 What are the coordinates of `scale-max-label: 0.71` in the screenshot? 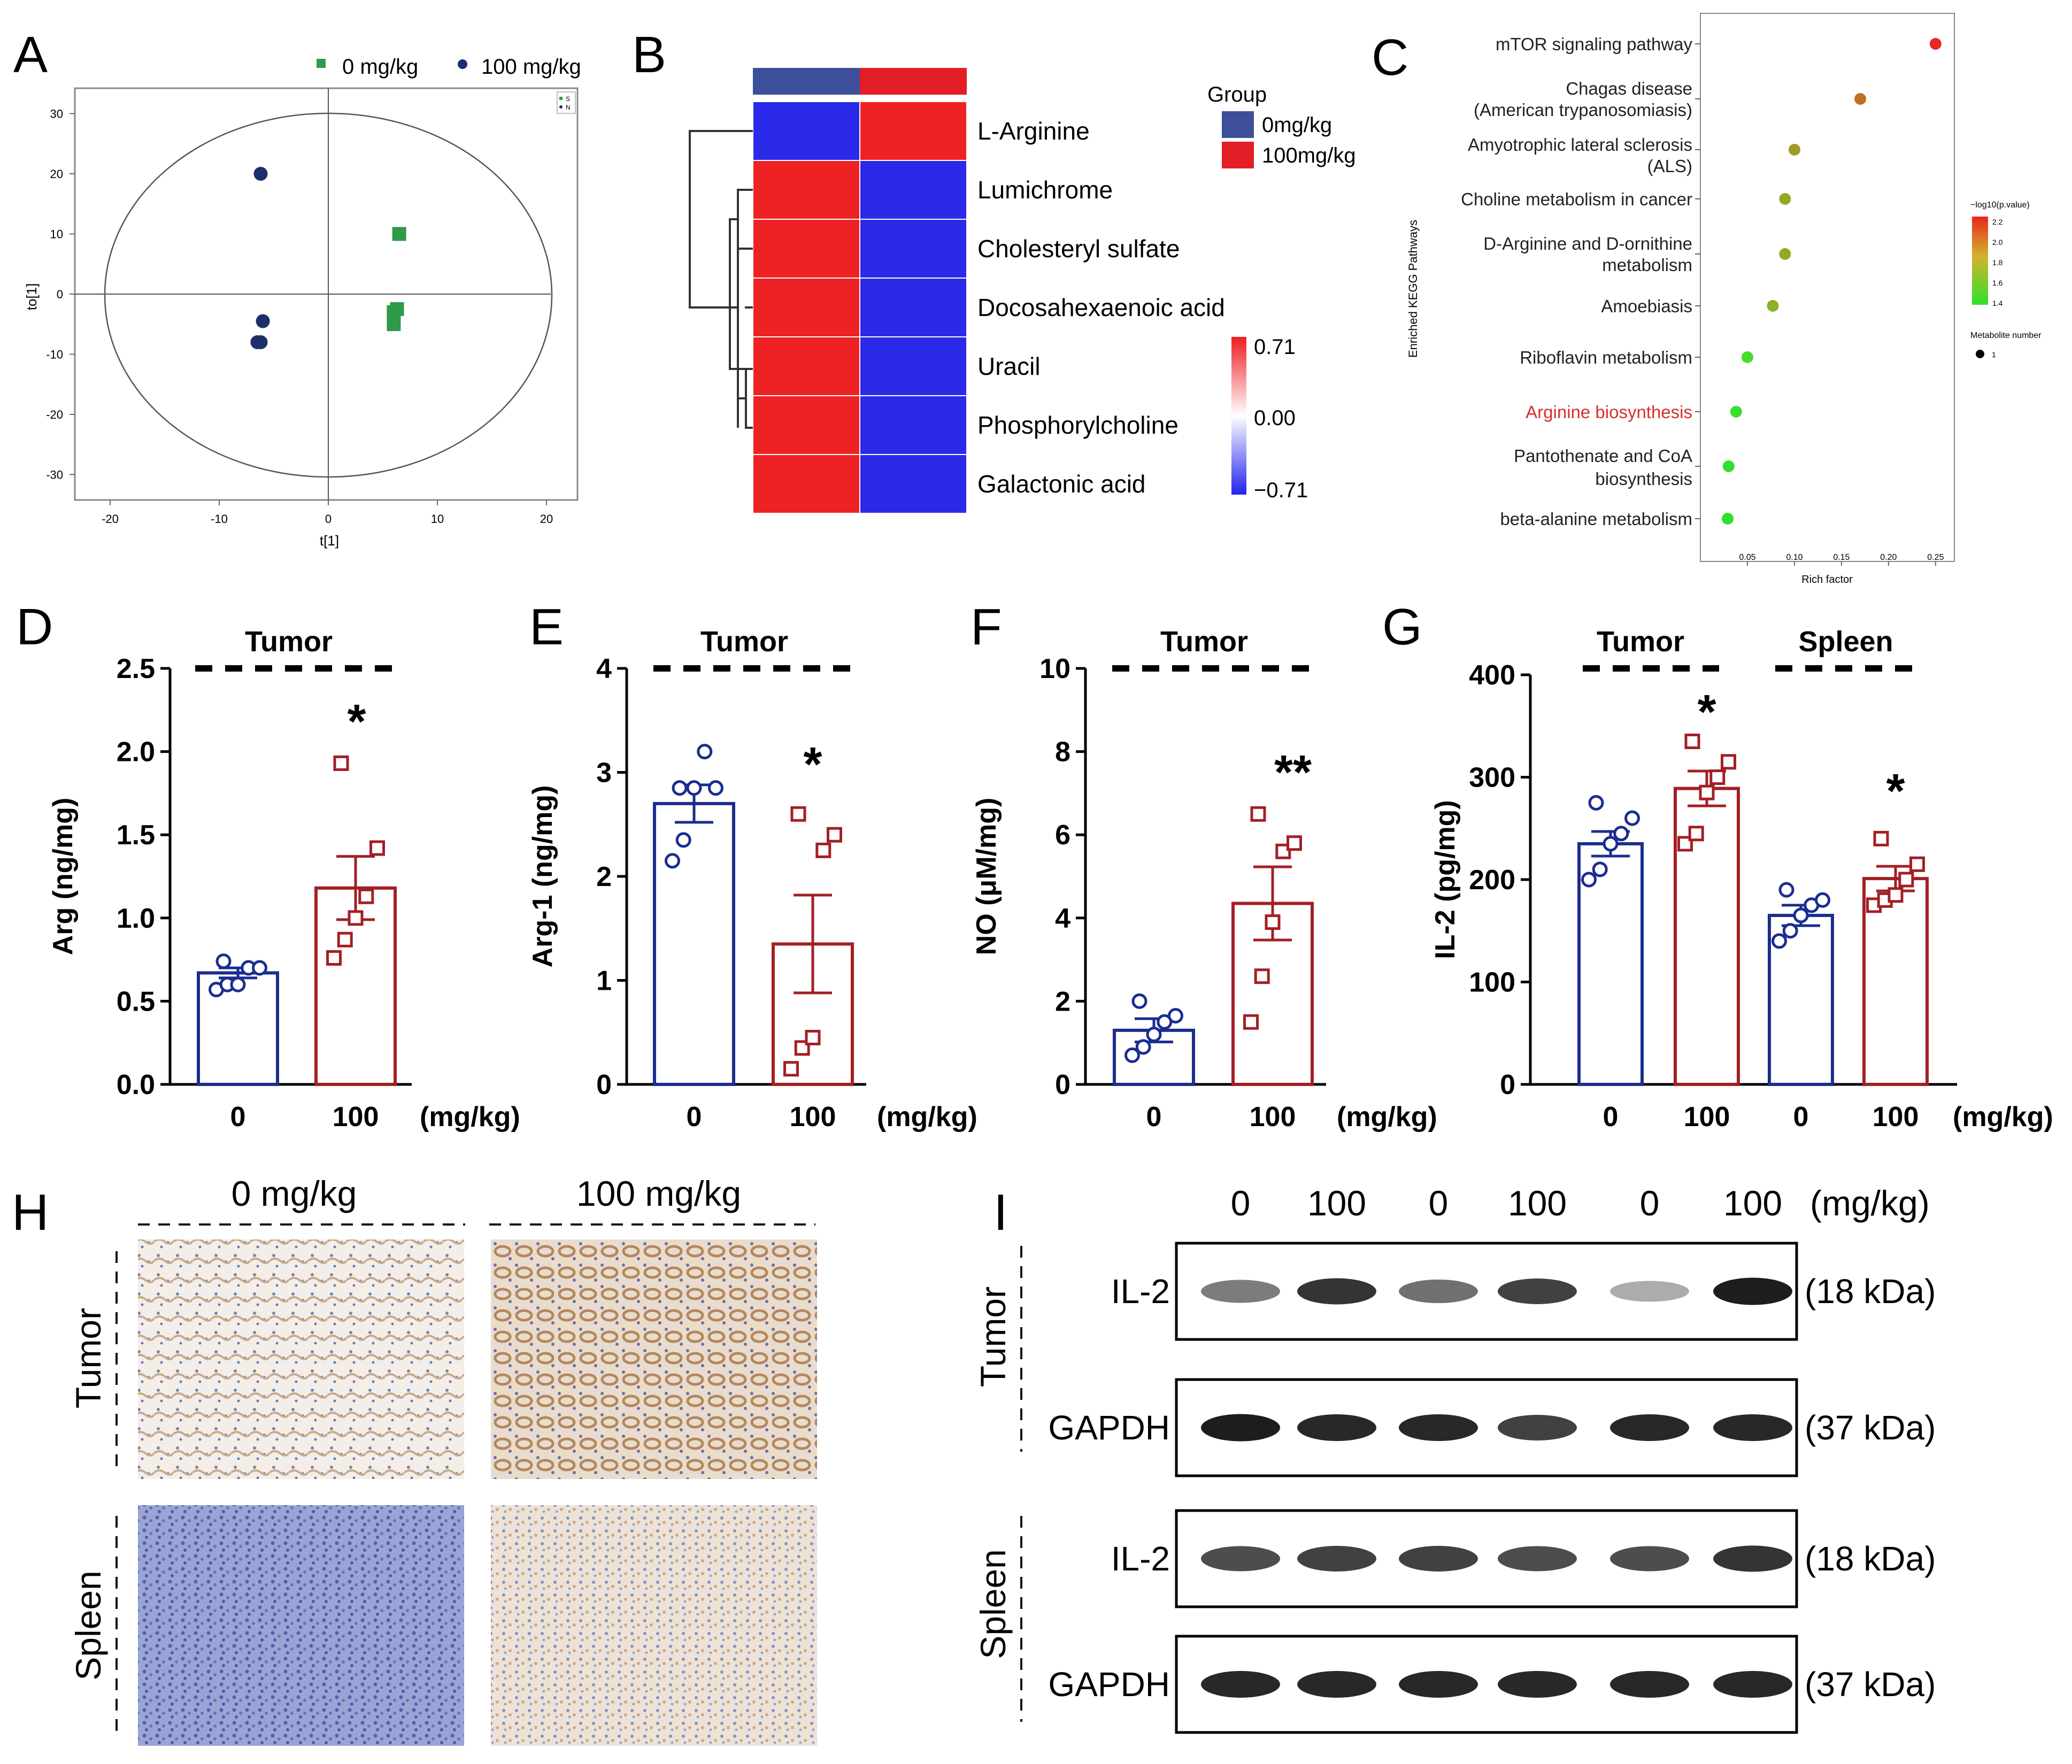 It's located at (1275, 347).